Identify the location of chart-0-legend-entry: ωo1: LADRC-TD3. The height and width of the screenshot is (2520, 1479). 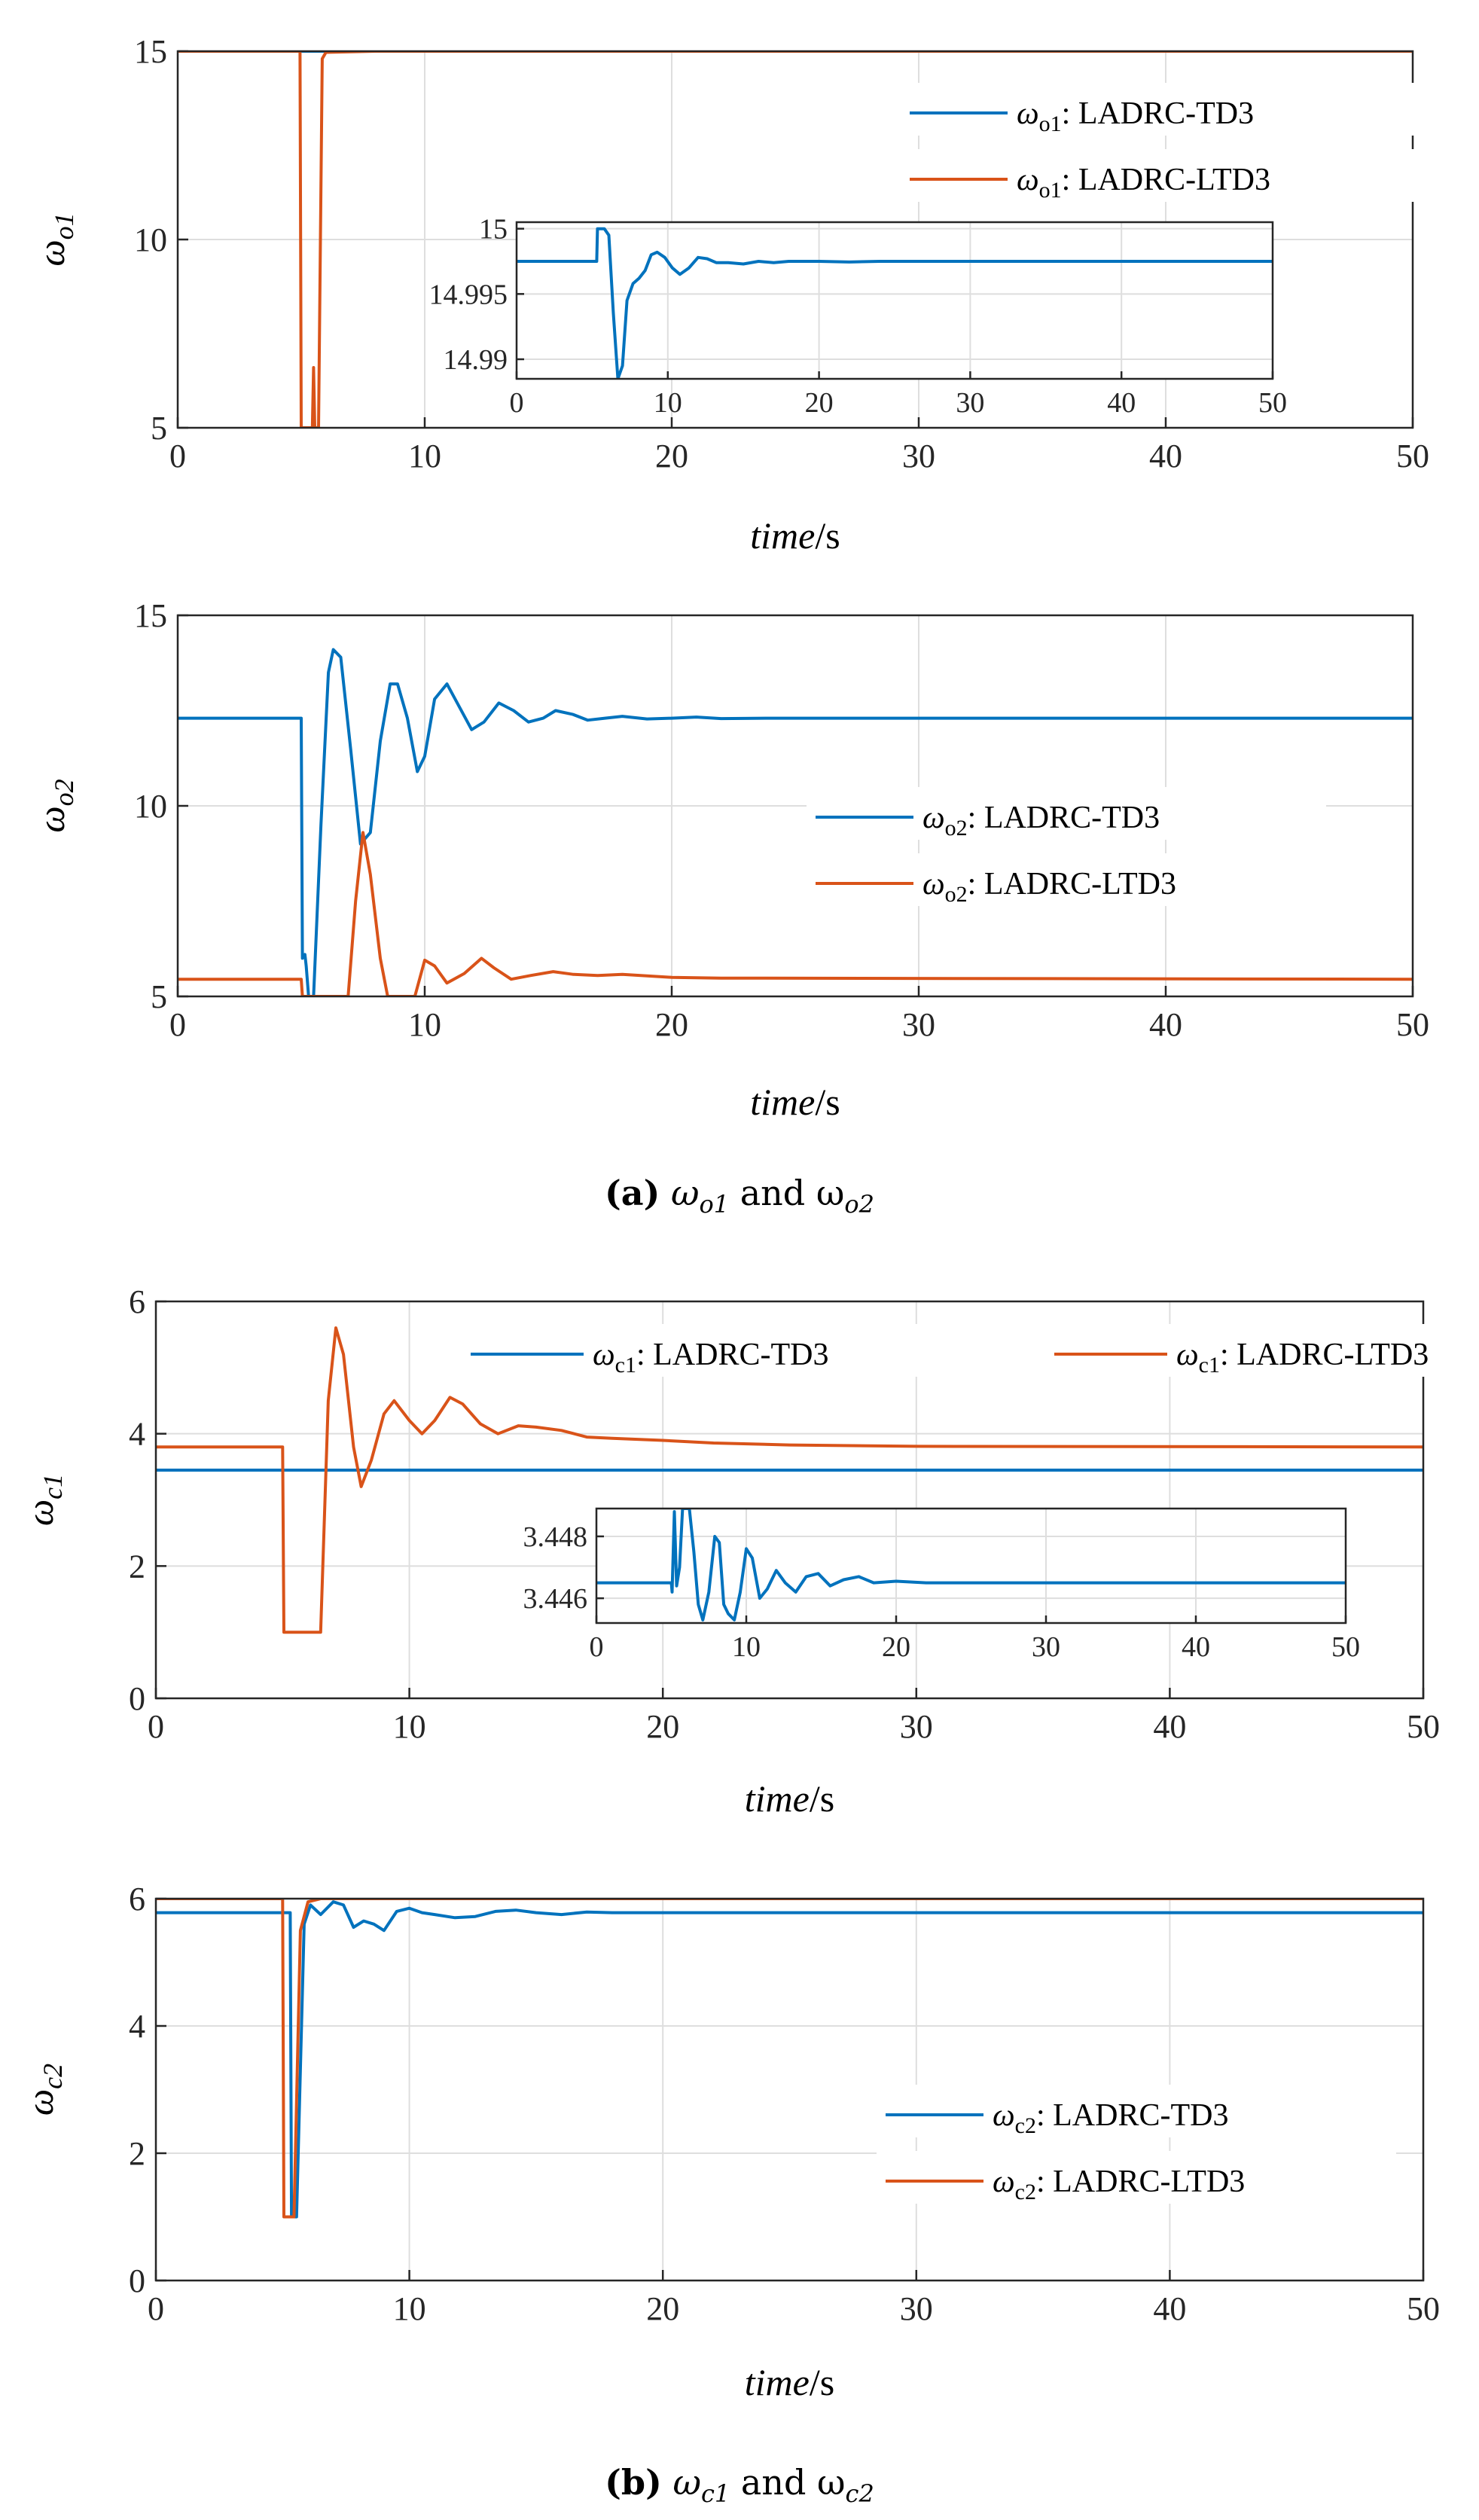
(1135, 116).